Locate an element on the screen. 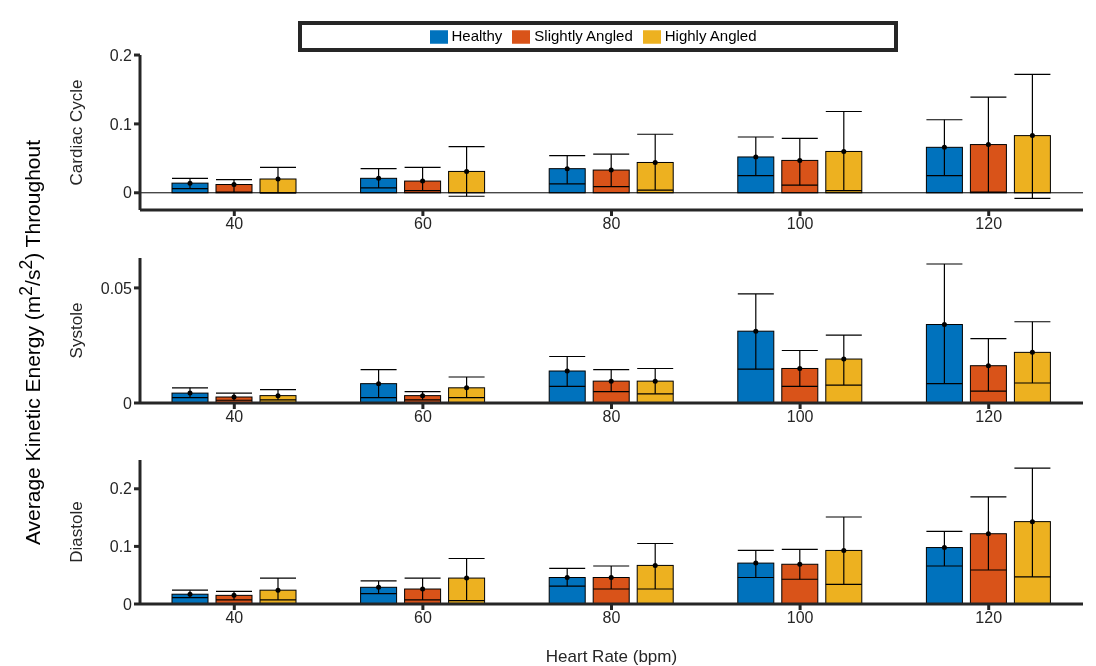 Image resolution: width=1096 pixels, height=666 pixels. y-axis-title: Diastole is located at coordinates (77, 532).